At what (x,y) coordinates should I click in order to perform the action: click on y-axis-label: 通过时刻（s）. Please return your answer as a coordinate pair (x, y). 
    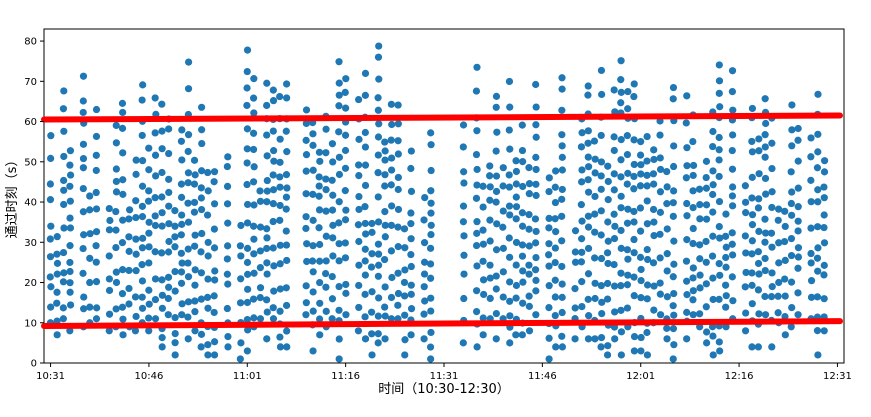
    Looking at the image, I should click on (12, 196).